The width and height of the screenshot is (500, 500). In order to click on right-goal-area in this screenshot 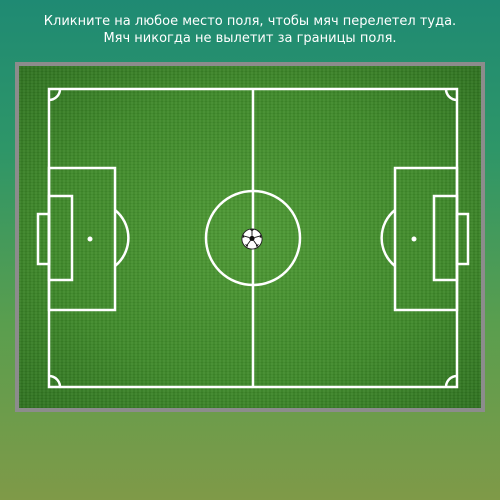, I will do `click(445, 238)`.